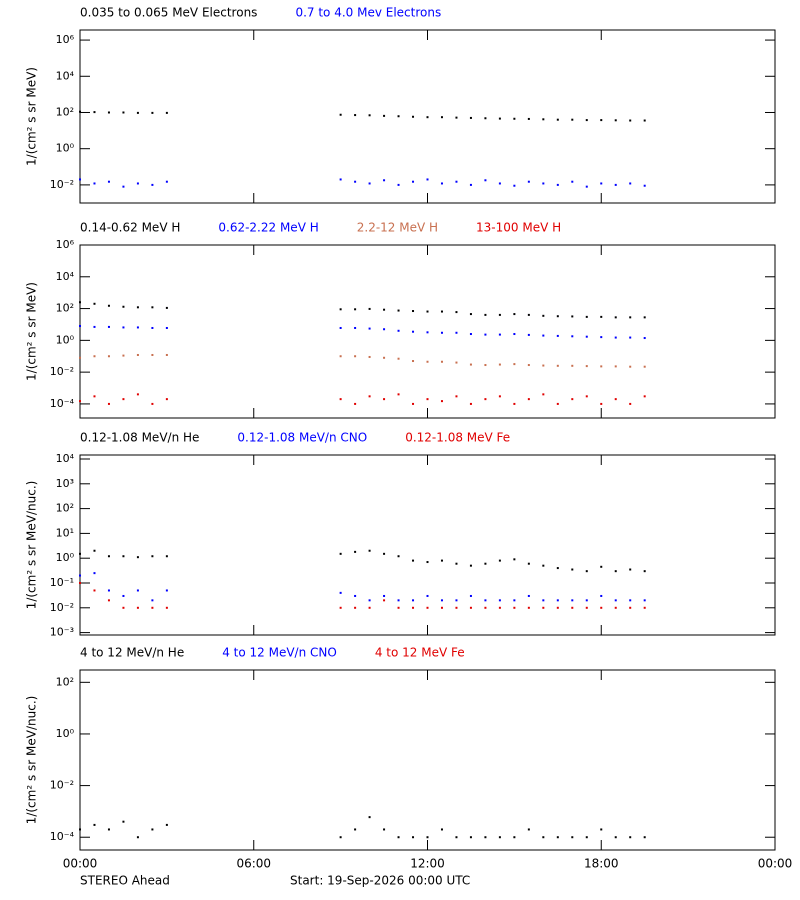 The height and width of the screenshot is (900, 800). Describe the element at coordinates (32, 116) in the screenshot. I see `y-axis-label: 1/(cm² s sr MeV)` at that location.